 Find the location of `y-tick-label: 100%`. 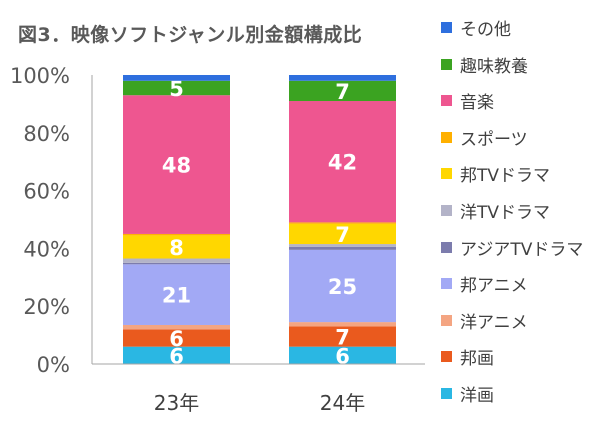

y-tick-label: 100% is located at coordinates (40, 76).